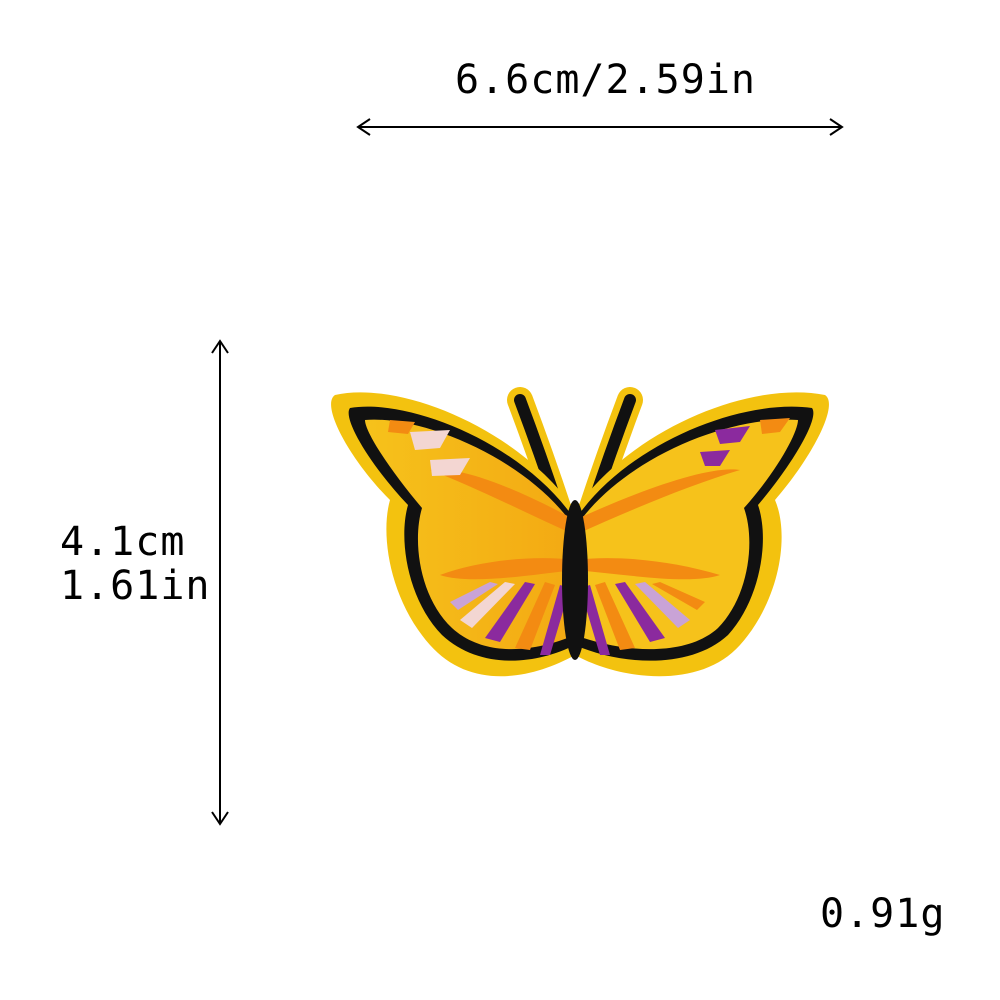  Describe the element at coordinates (135, 586) in the screenshot. I see `height-in-label: 1.61in` at that location.